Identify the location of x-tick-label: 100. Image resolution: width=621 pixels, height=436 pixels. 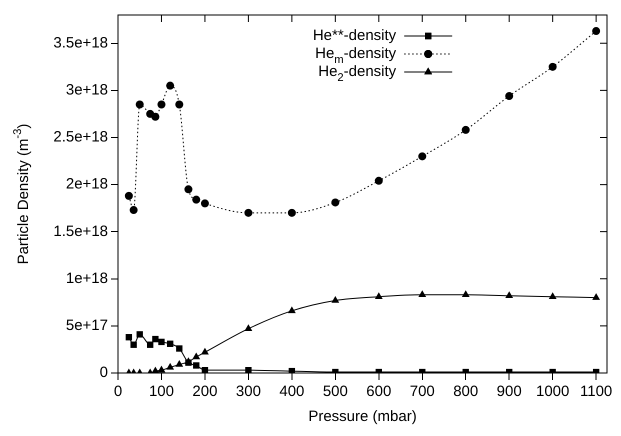
(161, 391).